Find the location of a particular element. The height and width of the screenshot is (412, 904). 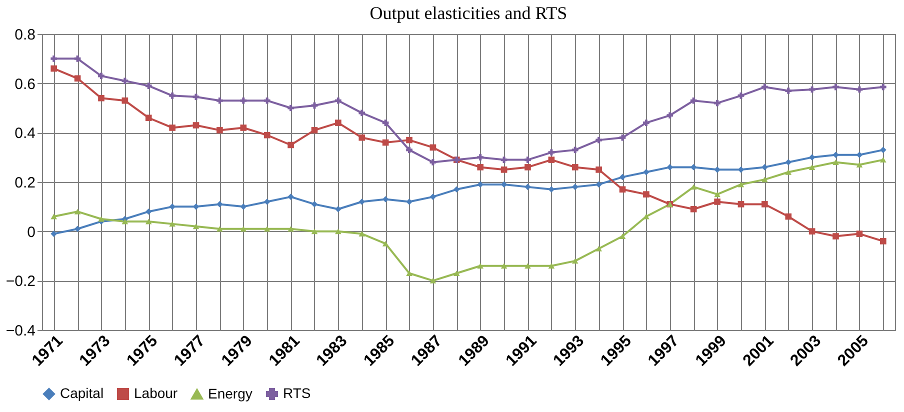

y-tick-label: −0.2 is located at coordinates (21, 281).